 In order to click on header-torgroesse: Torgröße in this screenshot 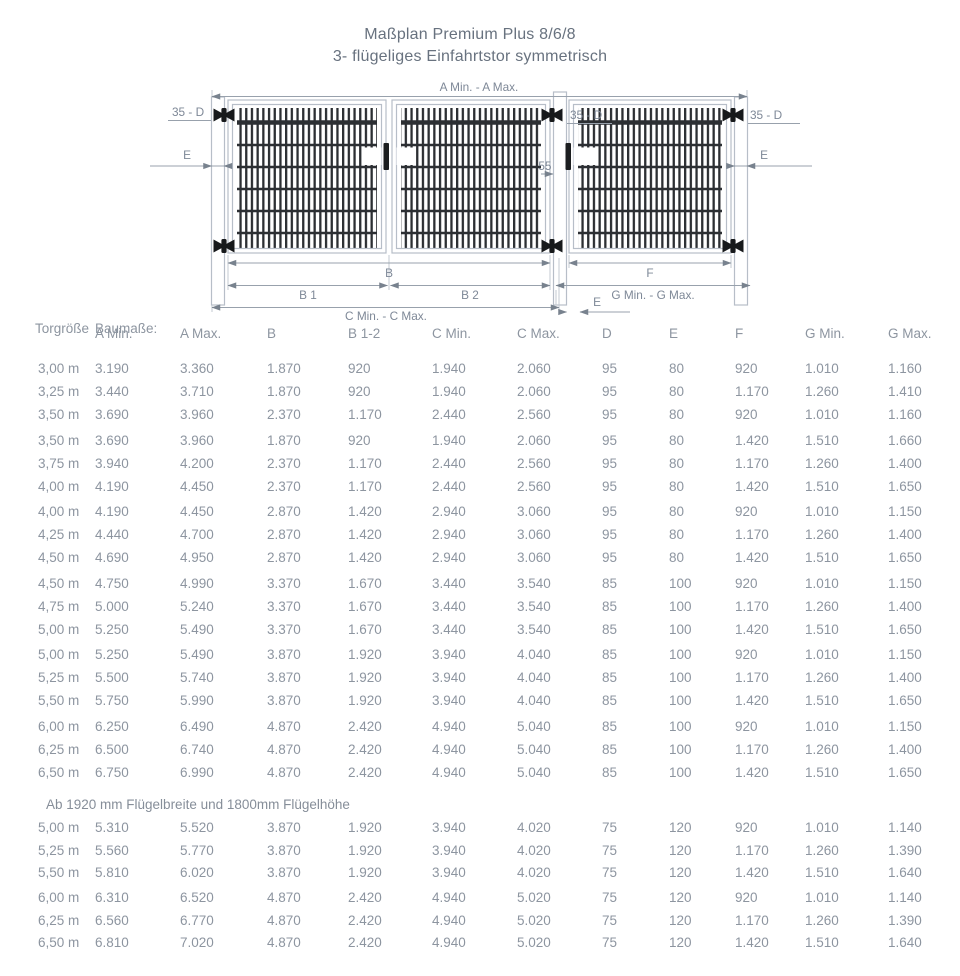, I will do `click(62, 328)`.